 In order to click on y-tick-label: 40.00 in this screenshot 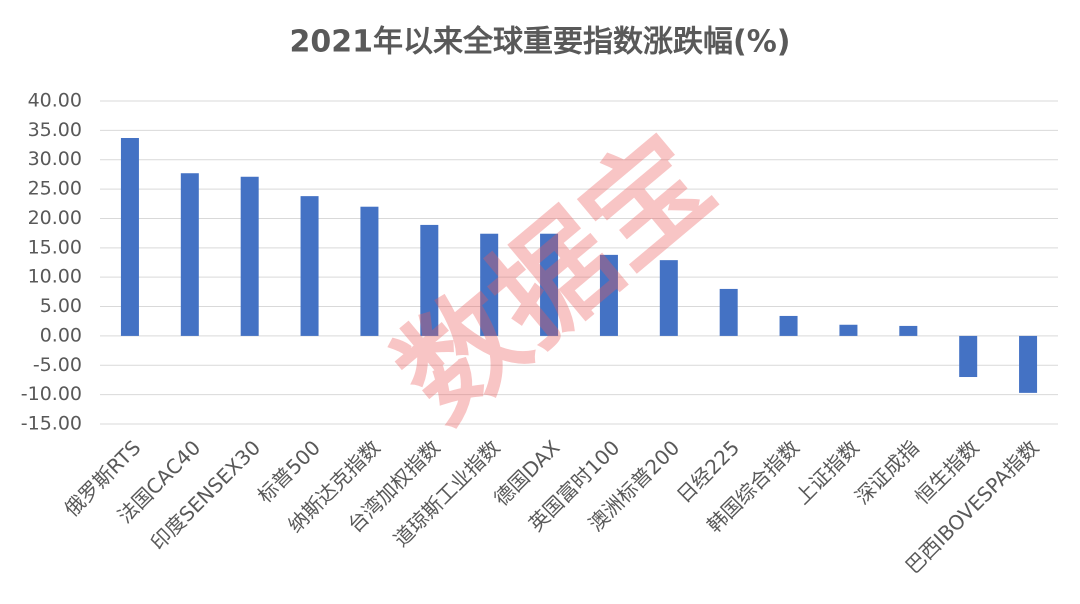, I will do `click(55, 101)`.